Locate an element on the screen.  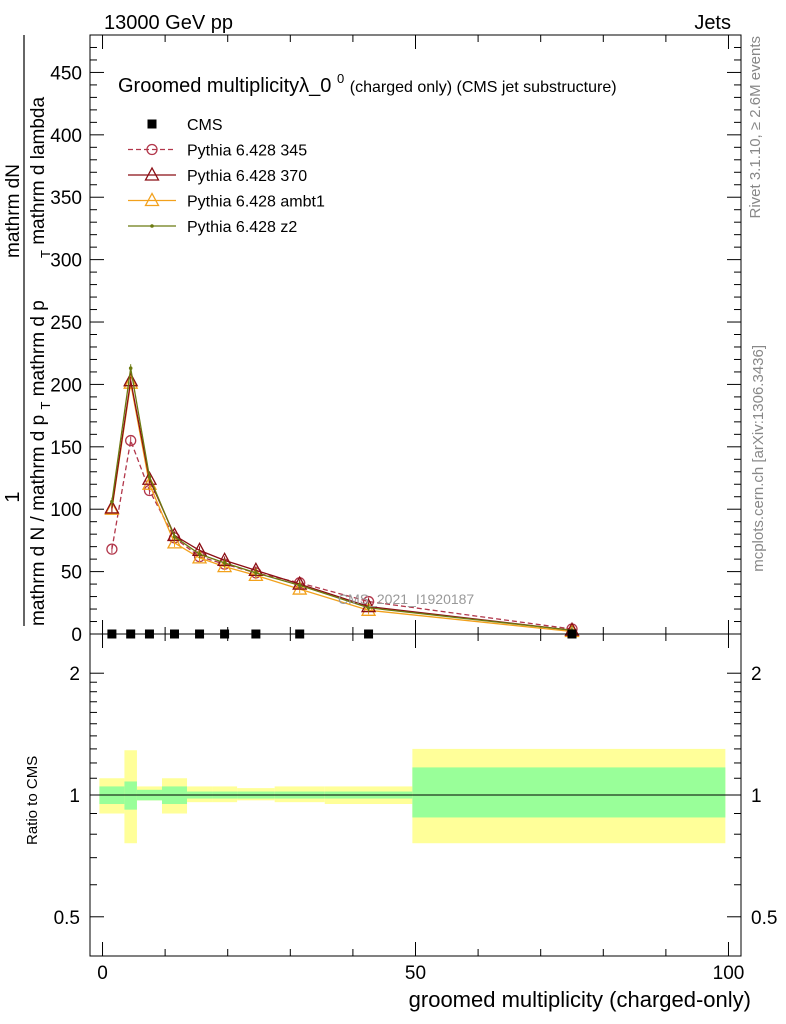
ylabel-bottom: mathrm d N / mathrm d p is located at coordinates (38, 520).